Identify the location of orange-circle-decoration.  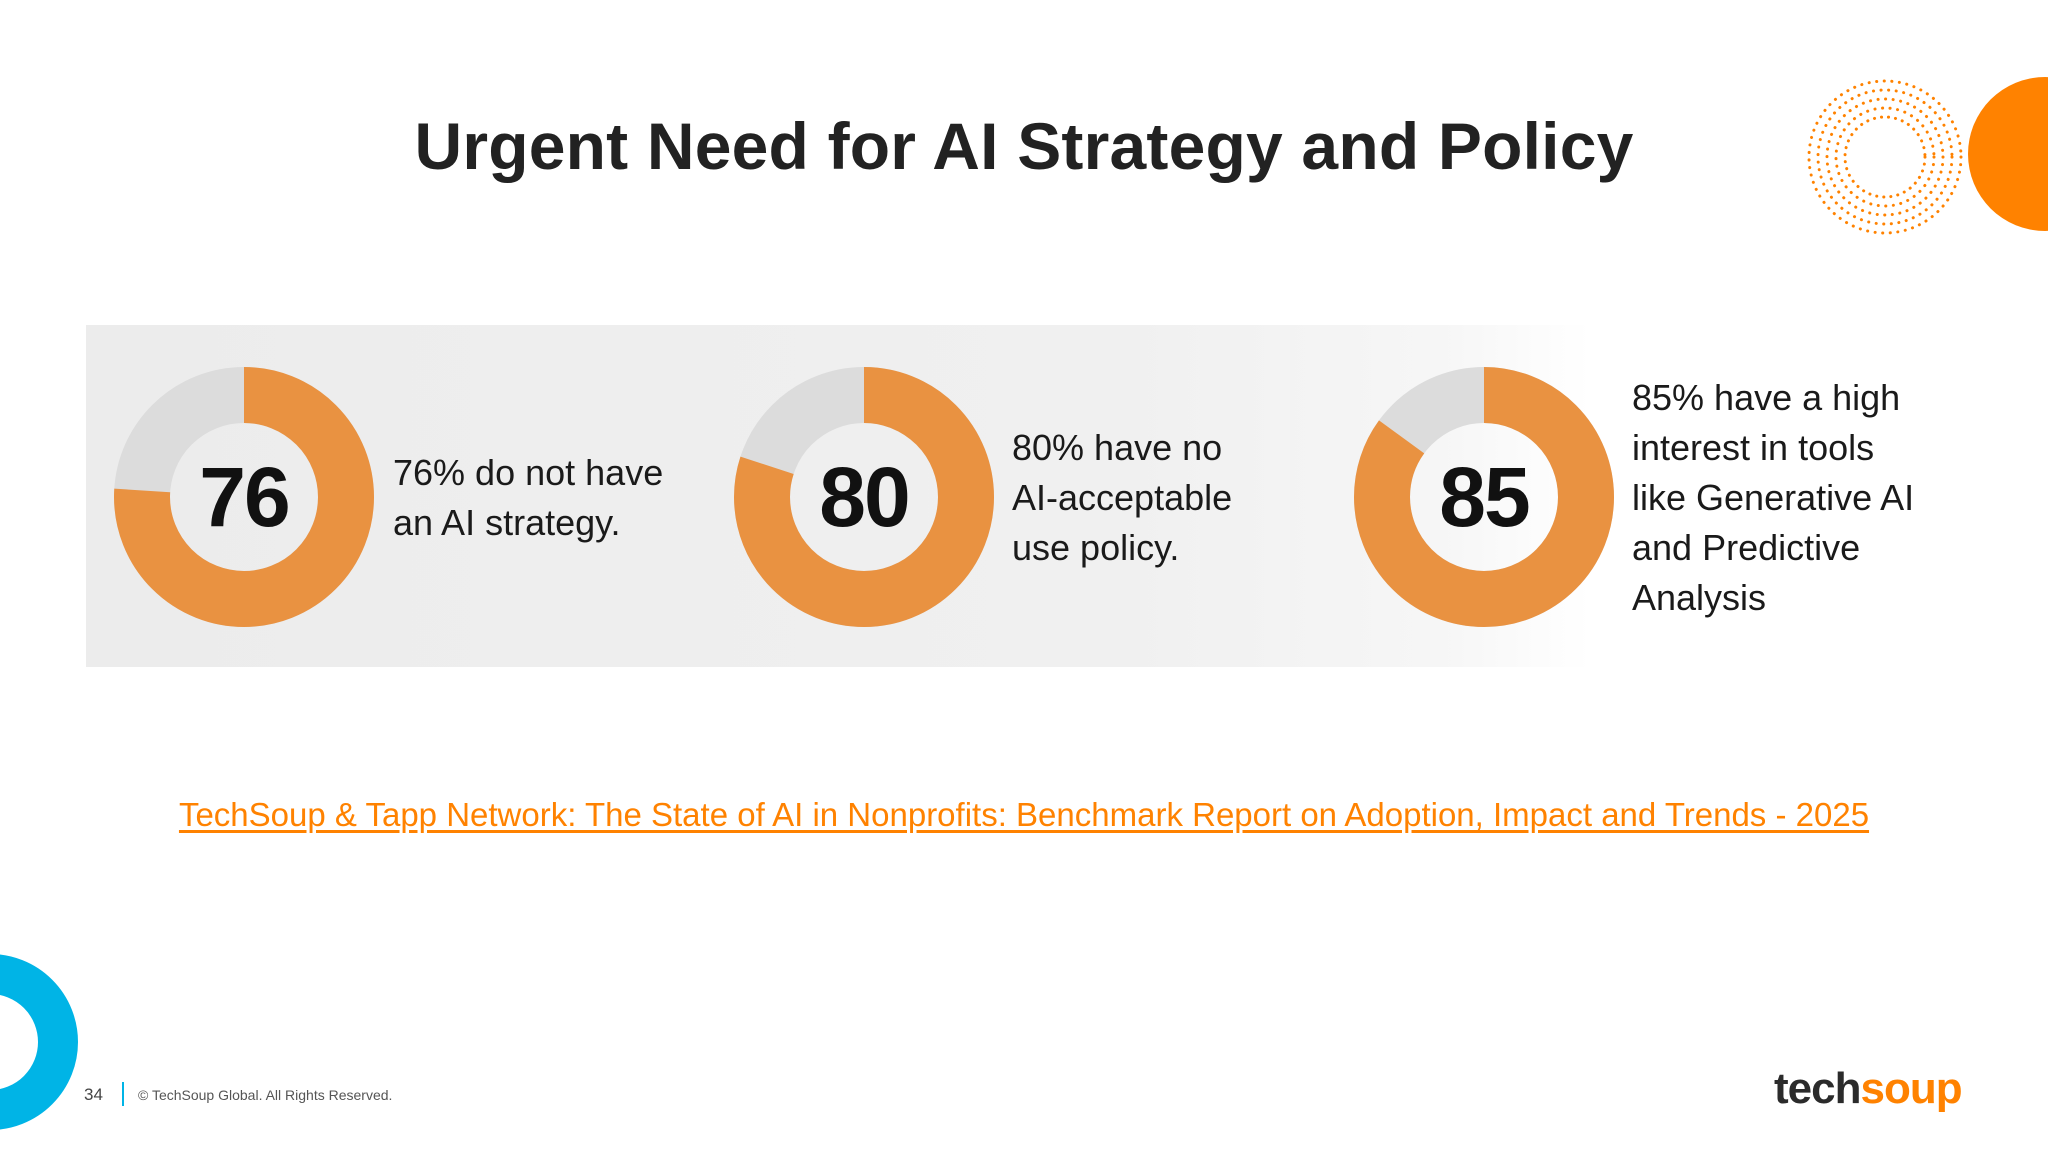
(2008, 154).